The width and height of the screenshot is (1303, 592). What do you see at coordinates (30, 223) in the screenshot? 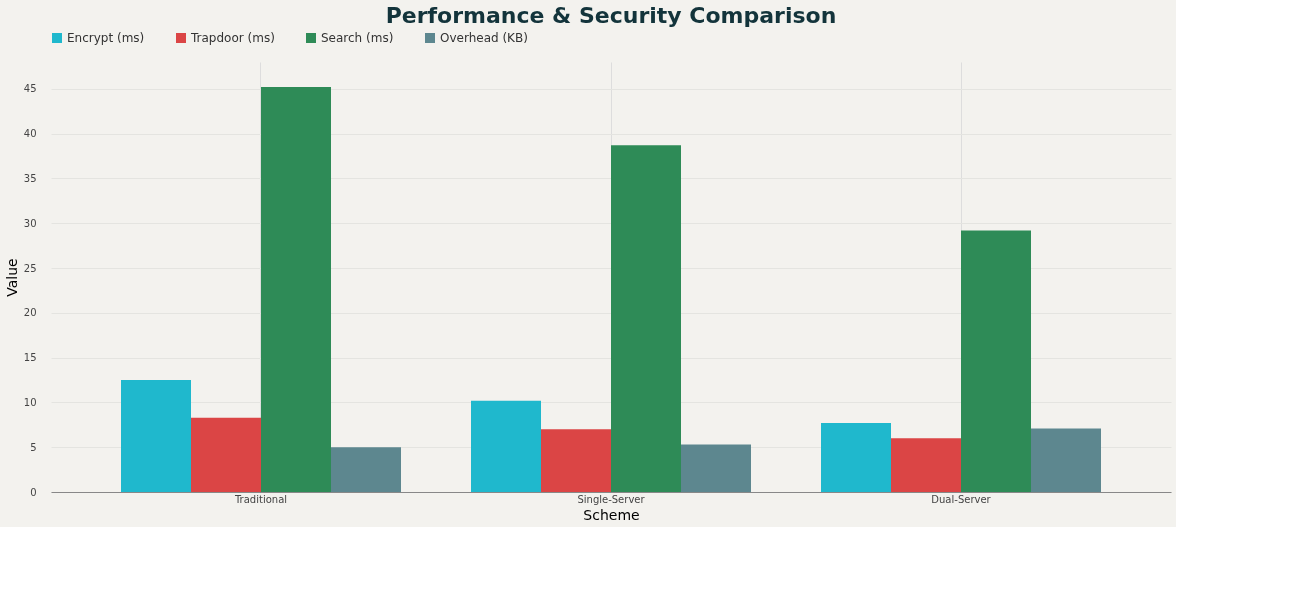
I see `y-tick-label: 30` at bounding box center [30, 223].